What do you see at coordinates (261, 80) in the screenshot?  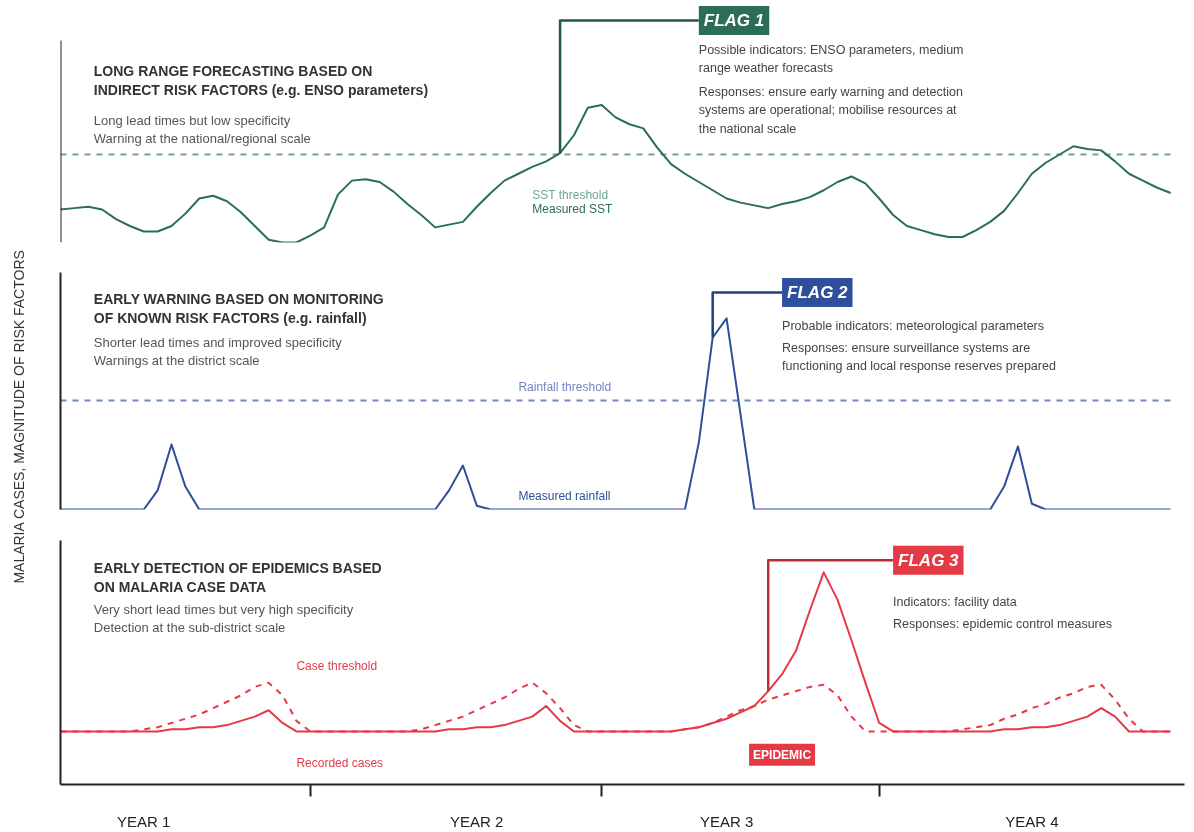 I see `chart-title: LONG RANGE FORECASTING BASED ON INDIRECT RISK FACTORS (e.g. ENSO parameters)` at bounding box center [261, 80].